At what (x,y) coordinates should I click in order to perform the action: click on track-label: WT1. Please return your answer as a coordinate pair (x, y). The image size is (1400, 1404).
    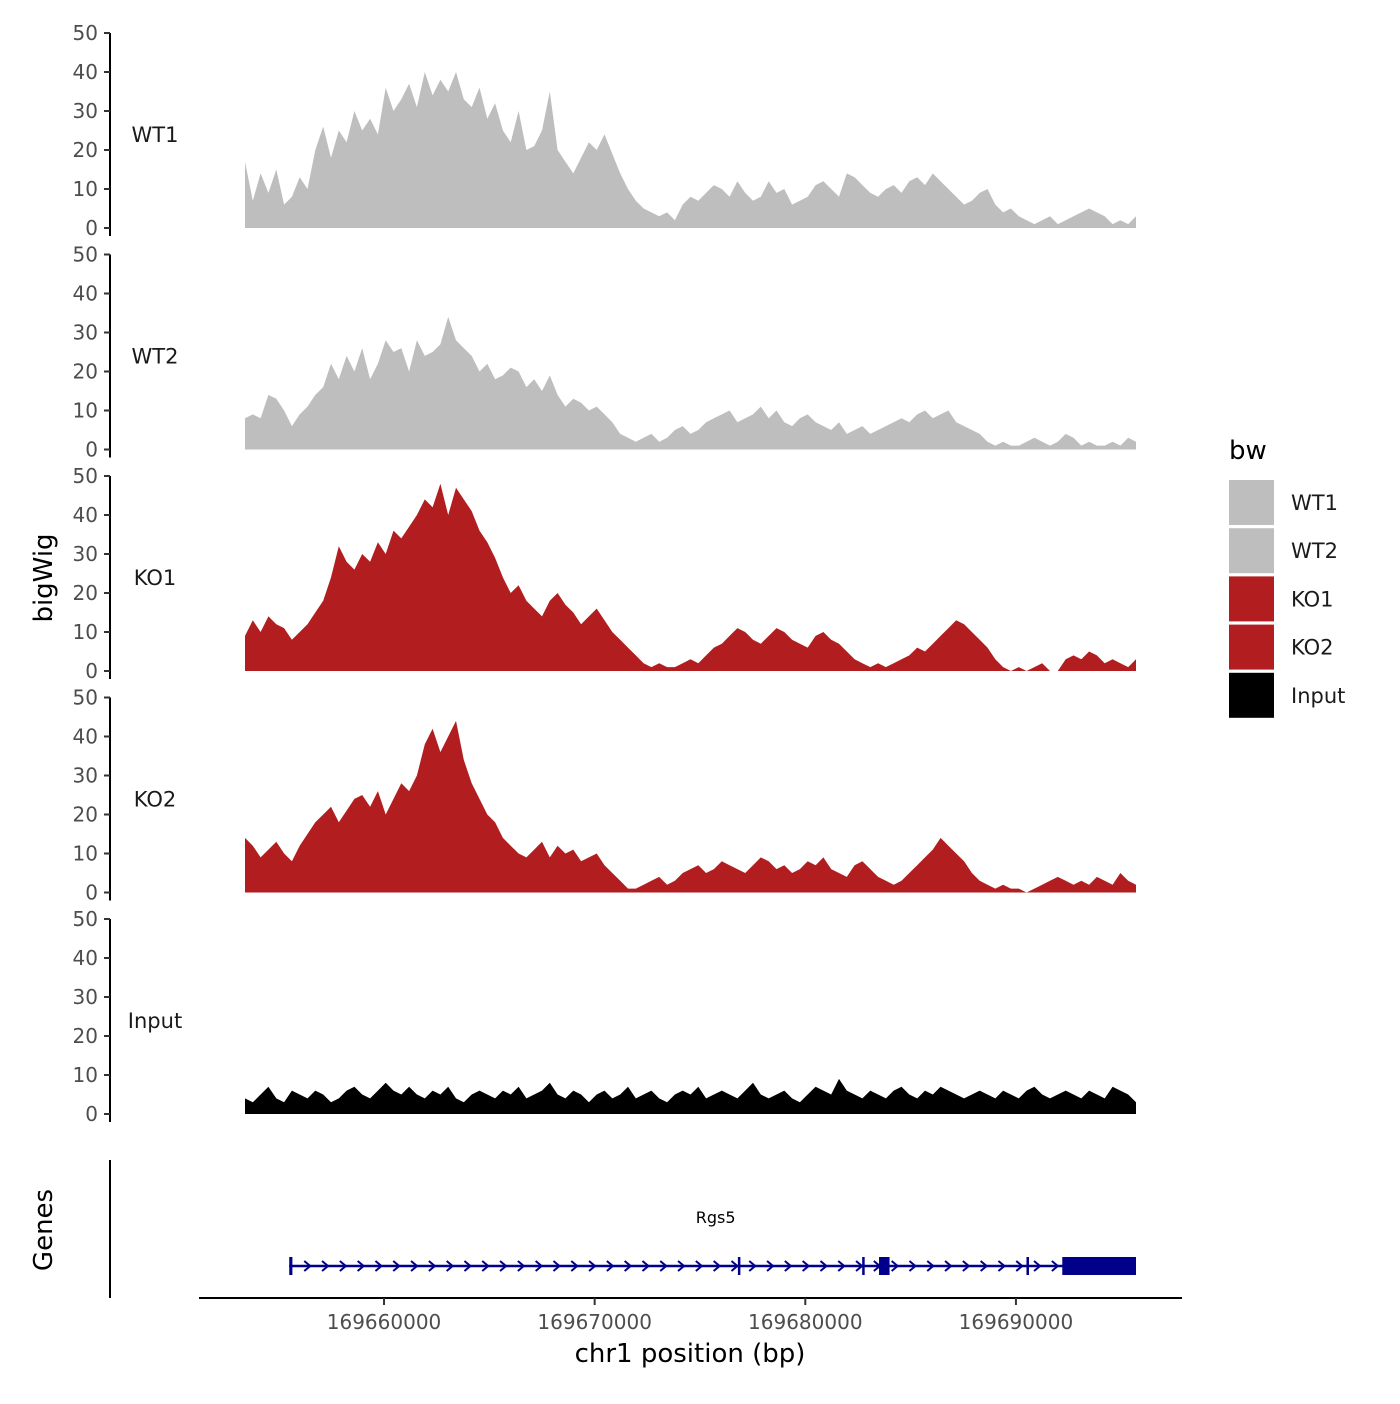
    Looking at the image, I should click on (155, 135).